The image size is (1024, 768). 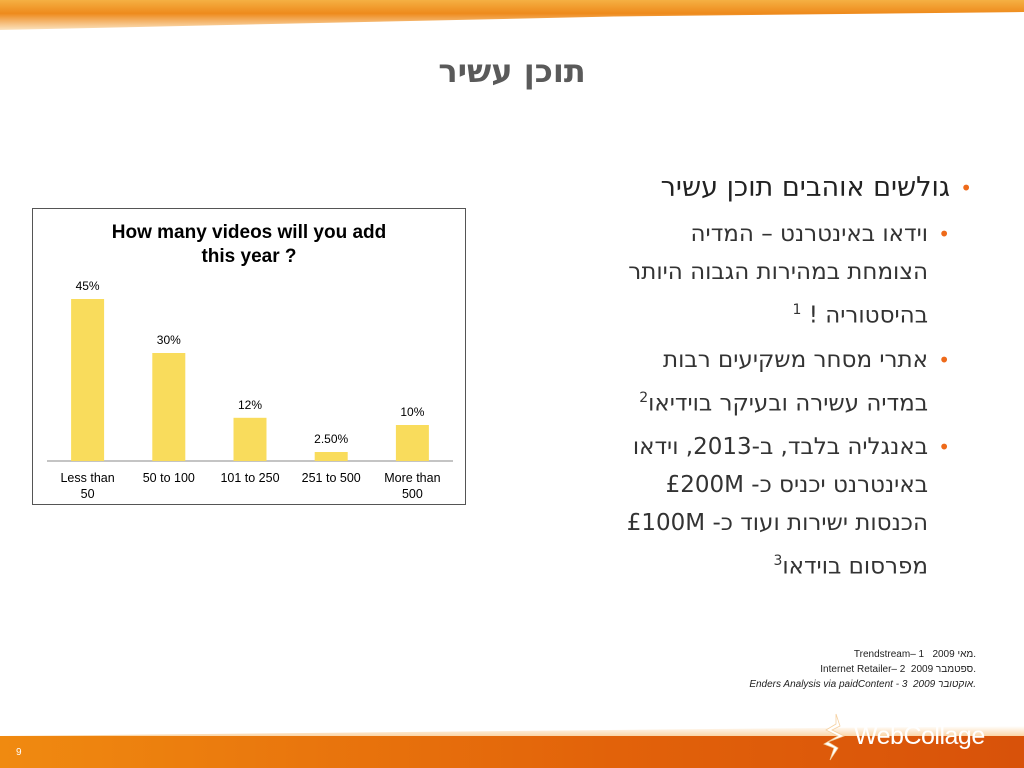 I want to click on x-tick-label-2-0: 101 to 250, so click(x=249, y=478).